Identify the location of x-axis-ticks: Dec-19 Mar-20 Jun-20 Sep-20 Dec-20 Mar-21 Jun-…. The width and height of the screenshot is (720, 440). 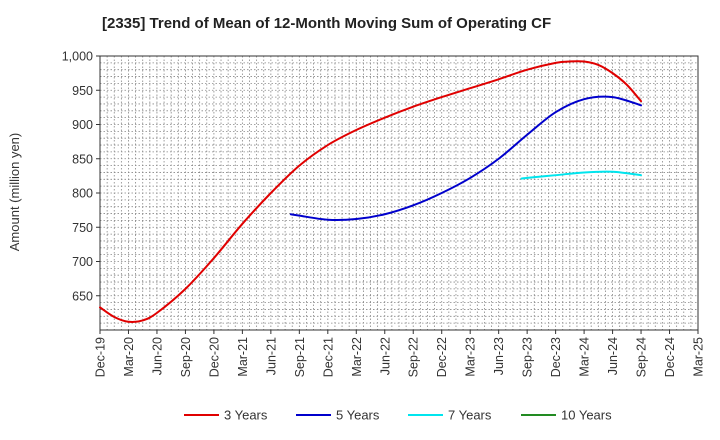
(400, 353).